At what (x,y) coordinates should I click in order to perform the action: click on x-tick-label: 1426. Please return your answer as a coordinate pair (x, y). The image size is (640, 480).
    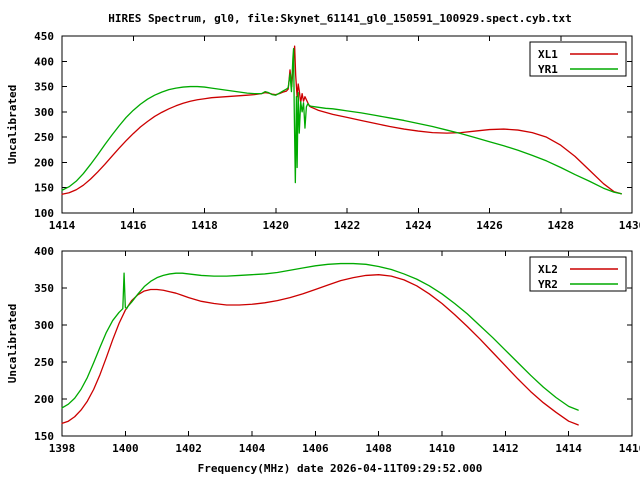
    Looking at the image, I should click on (489, 225).